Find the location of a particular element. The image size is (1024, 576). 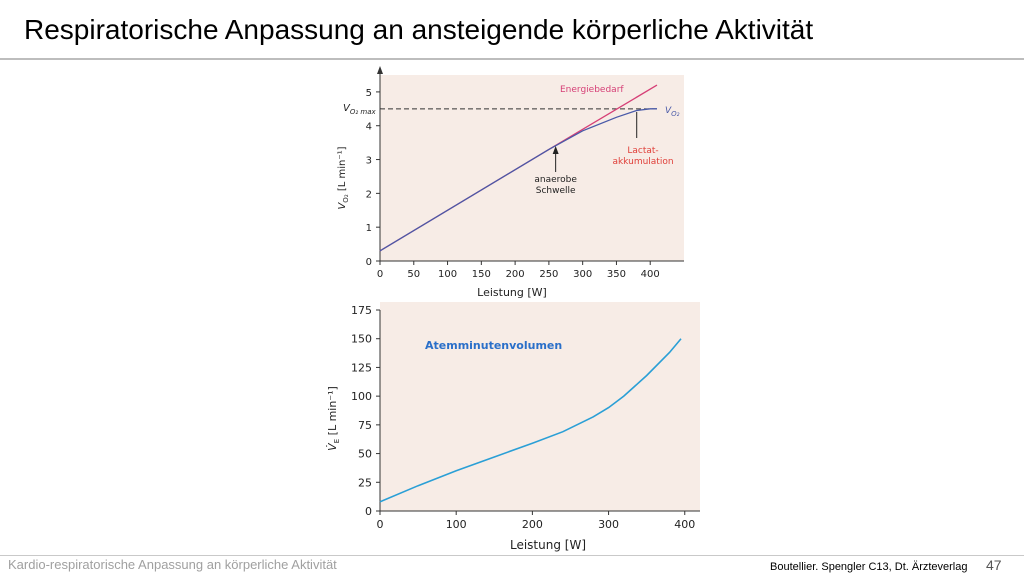

ve-y-tick-label: 100 is located at coordinates (361, 396).